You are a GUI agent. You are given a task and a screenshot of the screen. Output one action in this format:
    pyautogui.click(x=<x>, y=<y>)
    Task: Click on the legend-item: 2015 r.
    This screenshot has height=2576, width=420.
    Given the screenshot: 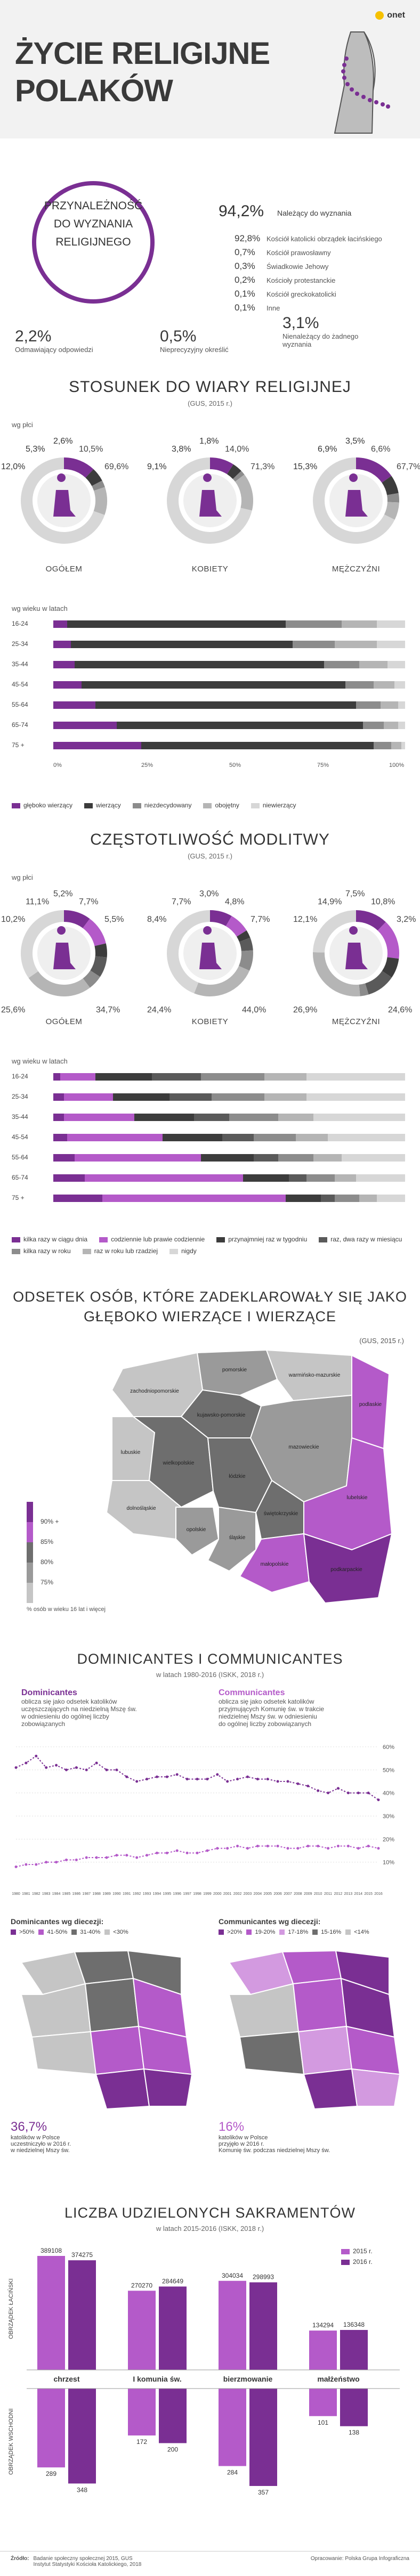 What is the action you would take?
    pyautogui.click(x=357, y=2251)
    